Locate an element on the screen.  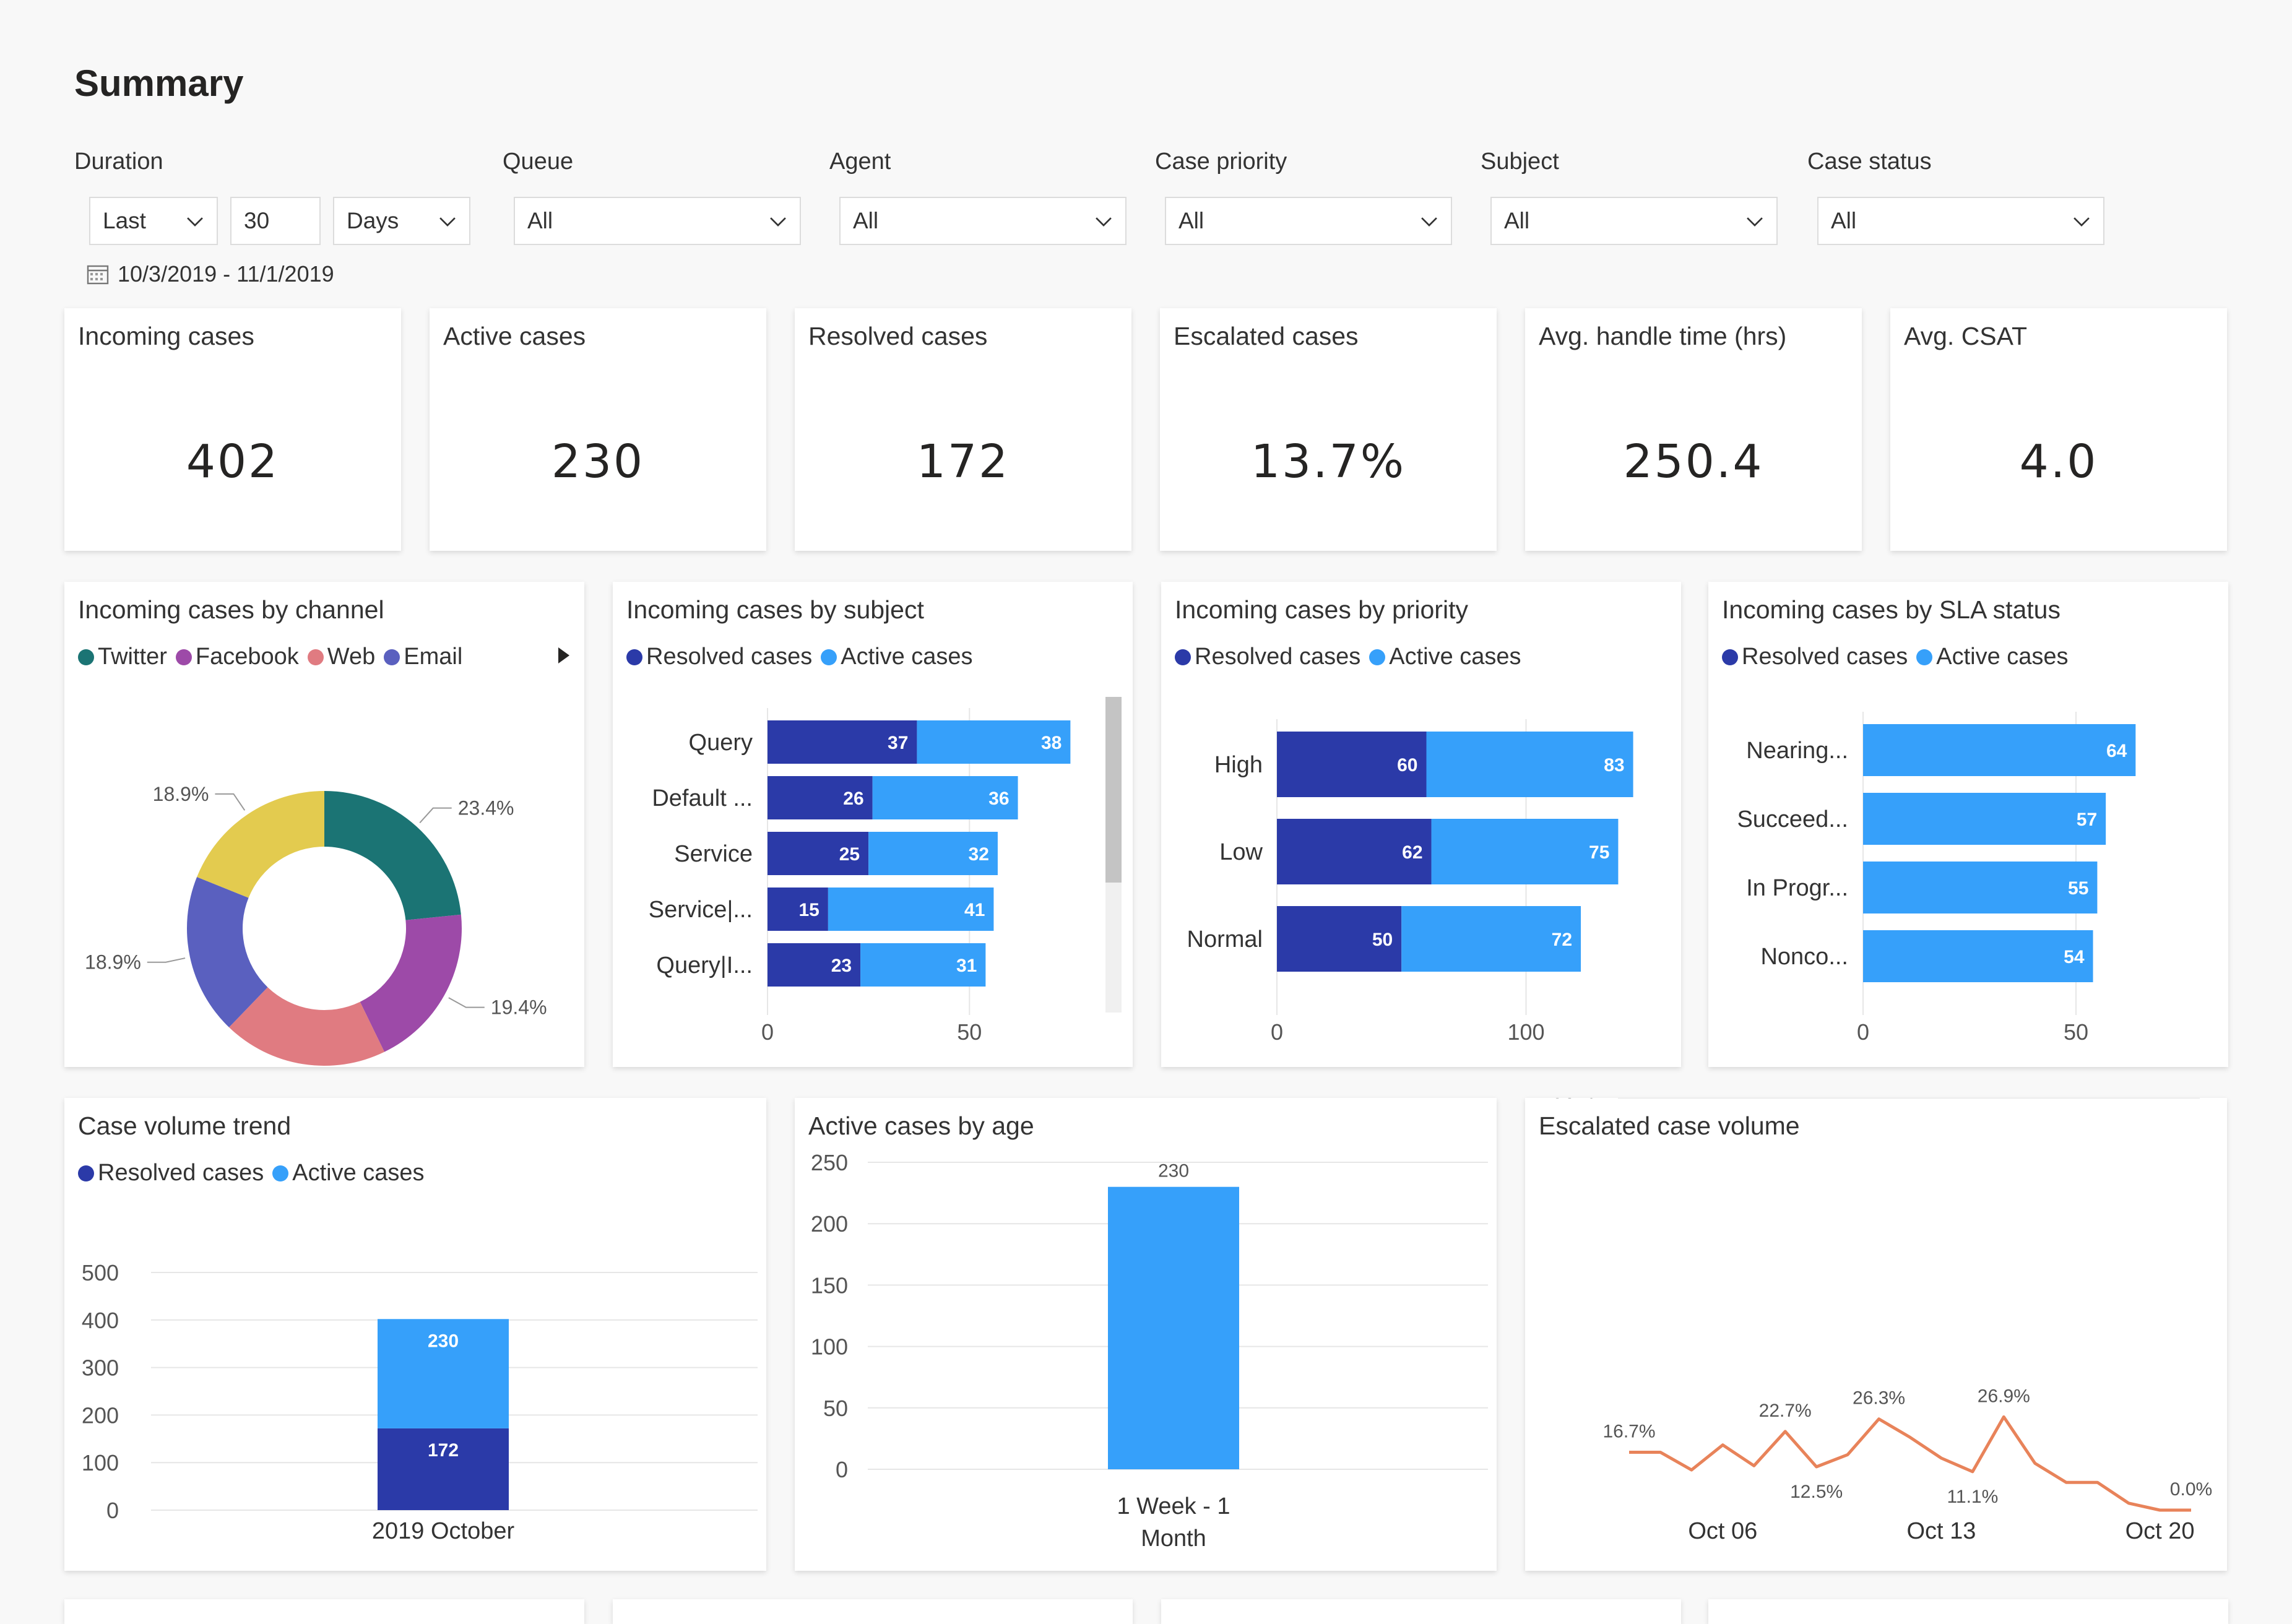
kpi-card-escalated: Escalated cases 13.7% is located at coordinates (1328, 429).